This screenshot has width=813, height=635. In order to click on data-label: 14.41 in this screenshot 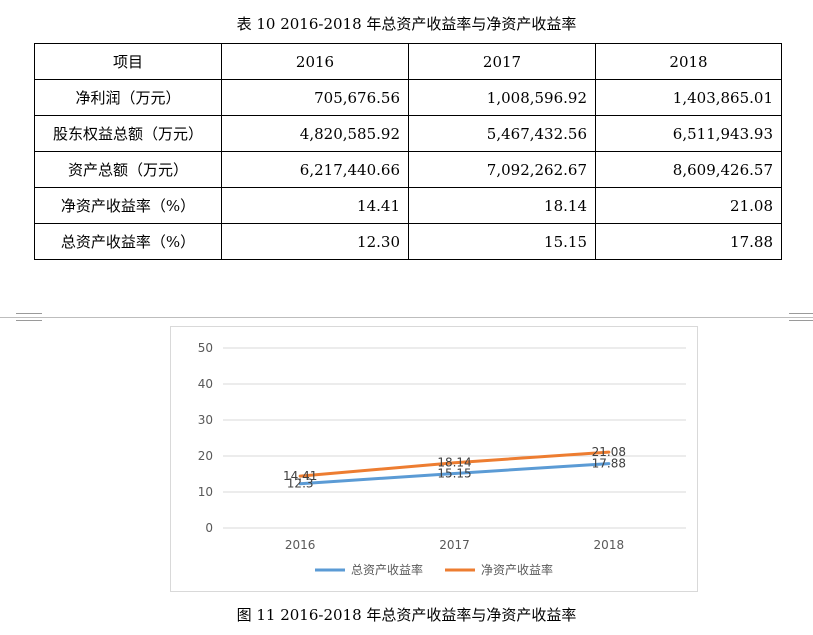, I will do `click(300, 476)`.